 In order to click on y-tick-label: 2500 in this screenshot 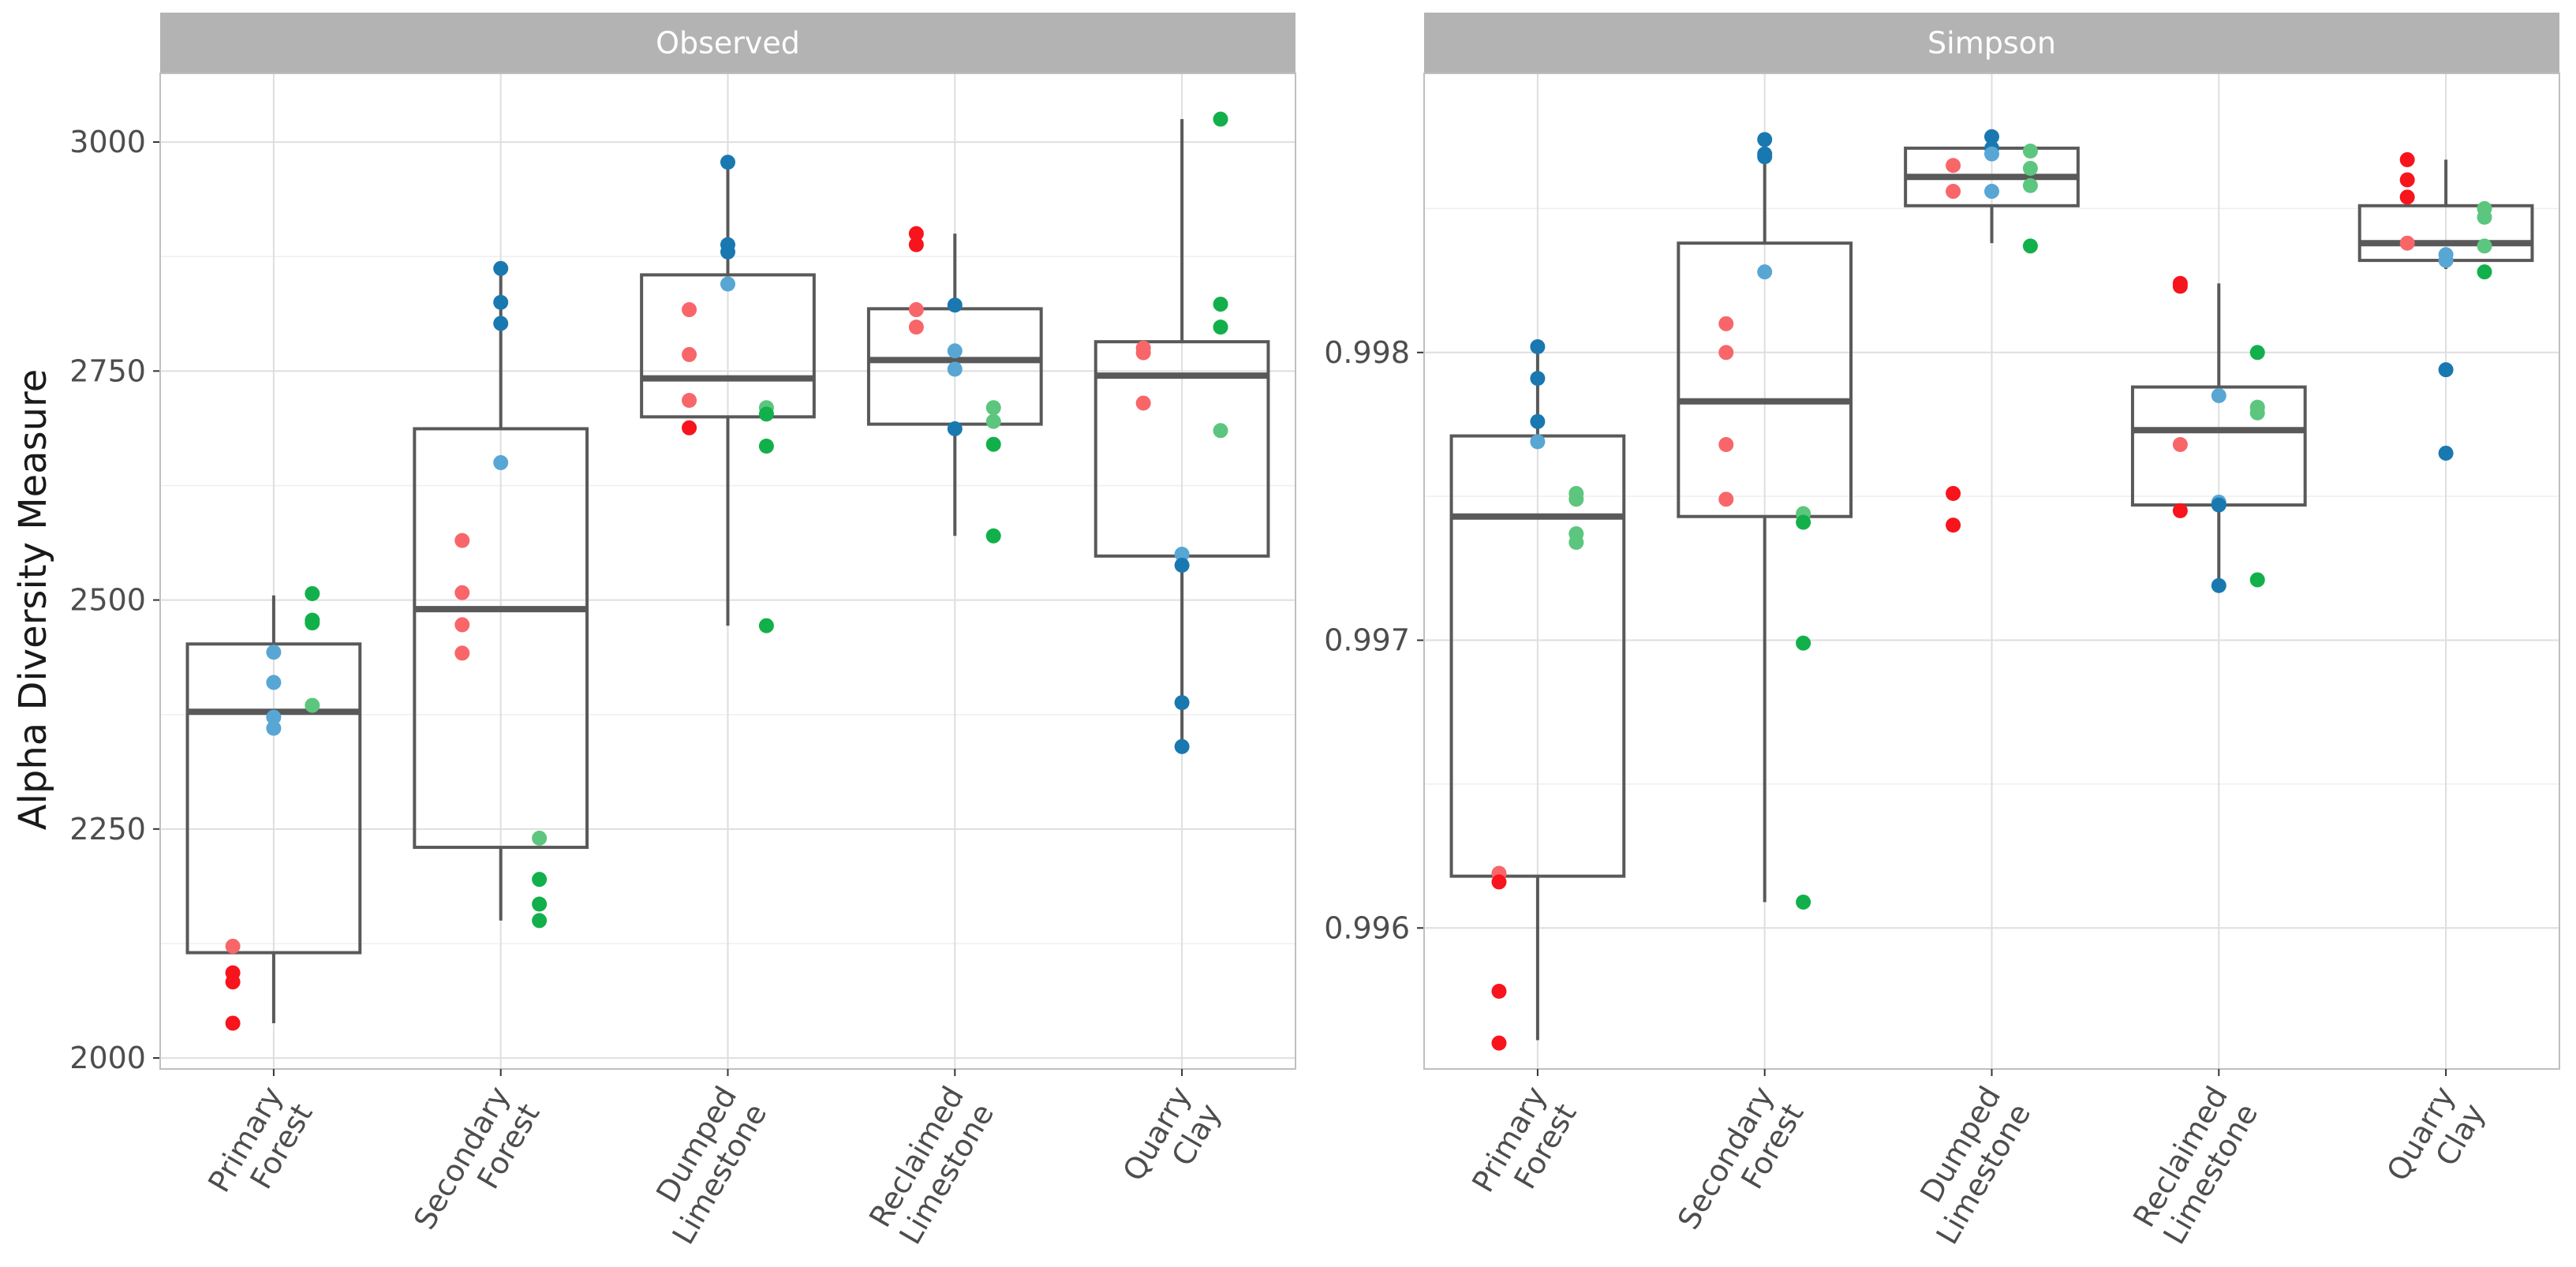, I will do `click(107, 600)`.